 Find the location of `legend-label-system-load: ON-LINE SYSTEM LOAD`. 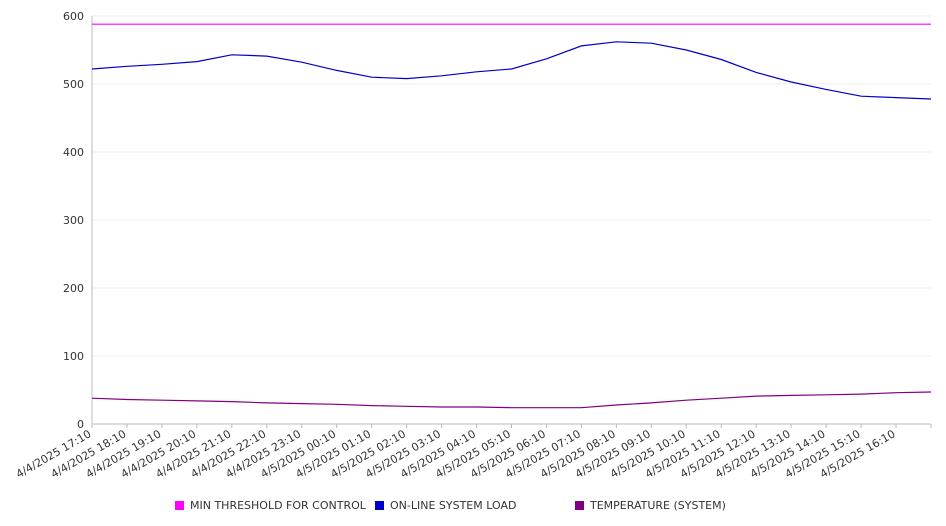

legend-label-system-load: ON-LINE SYSTEM LOAD is located at coordinates (453, 505).